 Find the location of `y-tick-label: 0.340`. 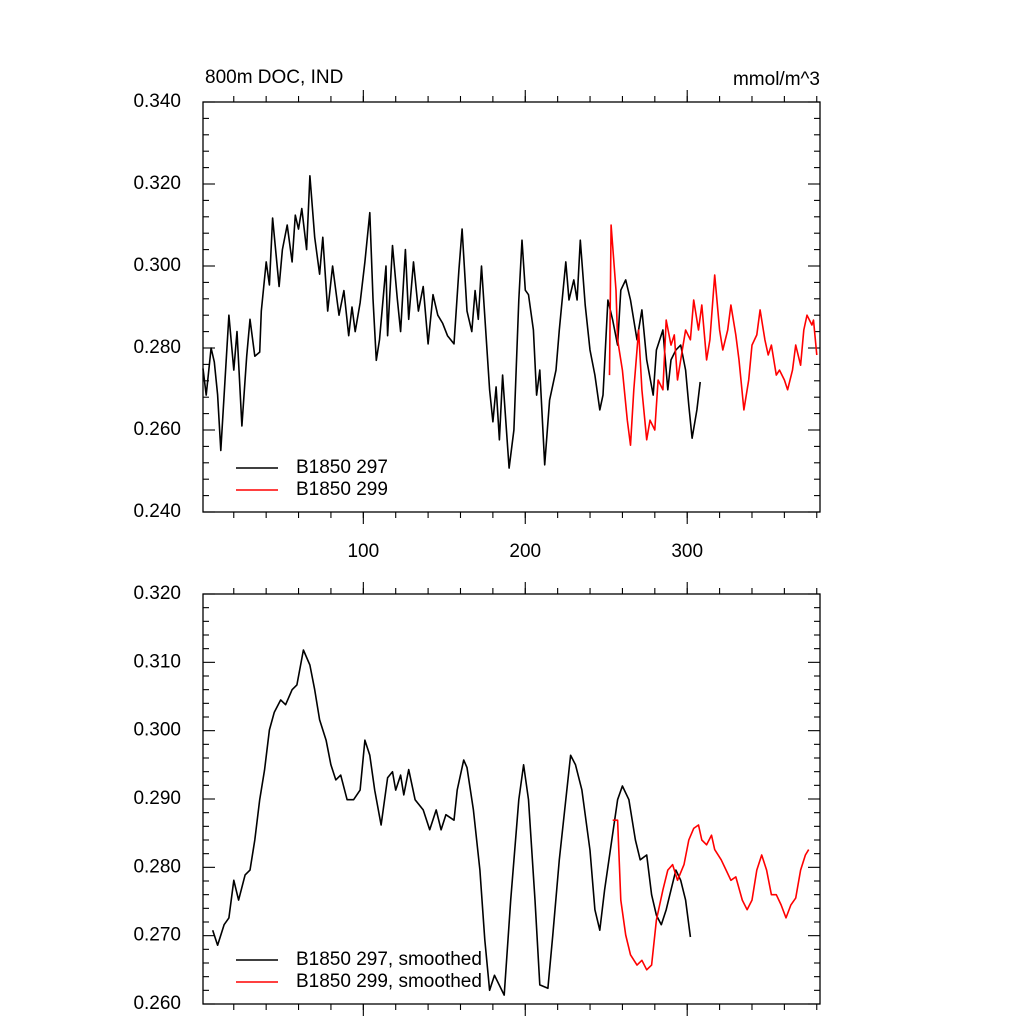

y-tick-label: 0.340 is located at coordinates (157, 101).